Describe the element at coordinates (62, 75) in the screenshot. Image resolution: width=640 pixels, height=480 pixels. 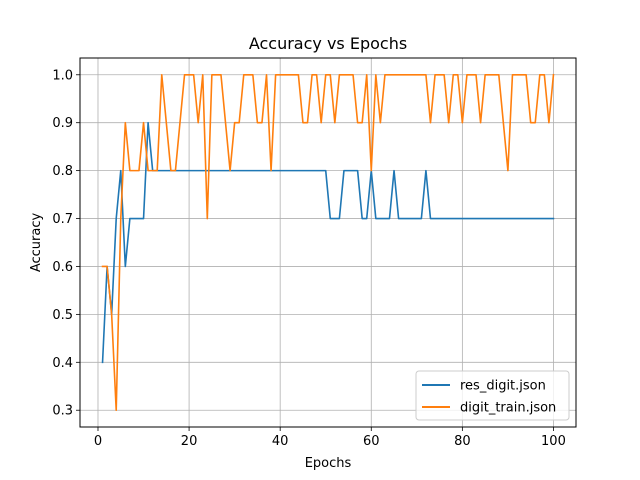
I see `y-tick-label: 1.0` at that location.